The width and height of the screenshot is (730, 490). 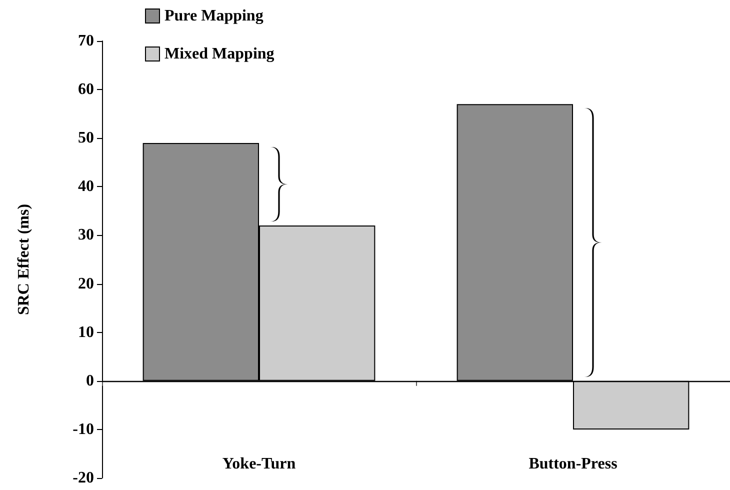 What do you see at coordinates (86, 283) in the screenshot?
I see `y-tick-label: 20` at bounding box center [86, 283].